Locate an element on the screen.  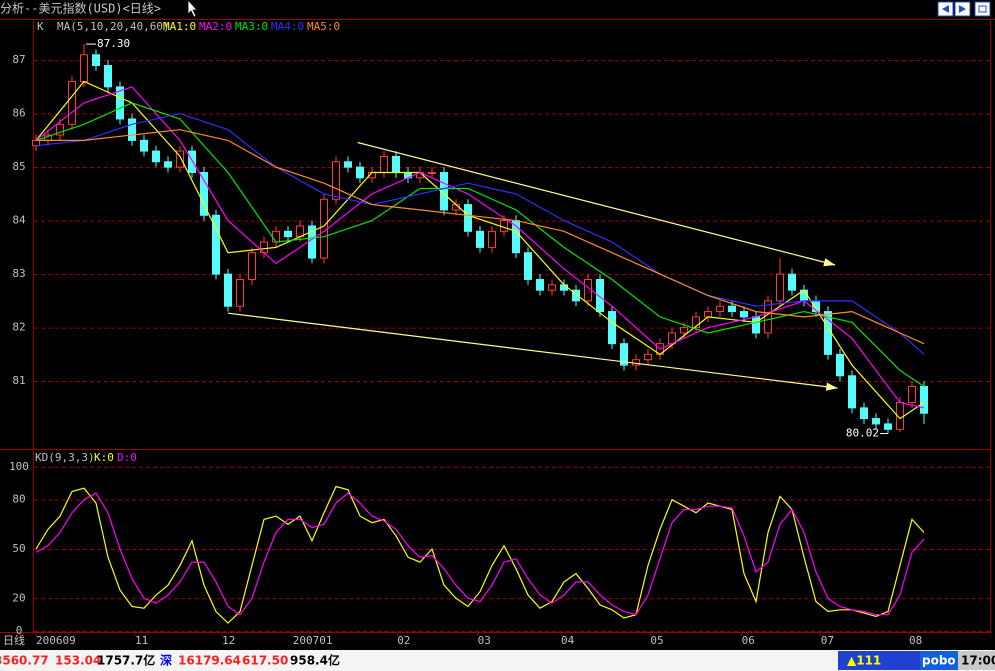
status-item: 958.4亿 is located at coordinates (315, 660).